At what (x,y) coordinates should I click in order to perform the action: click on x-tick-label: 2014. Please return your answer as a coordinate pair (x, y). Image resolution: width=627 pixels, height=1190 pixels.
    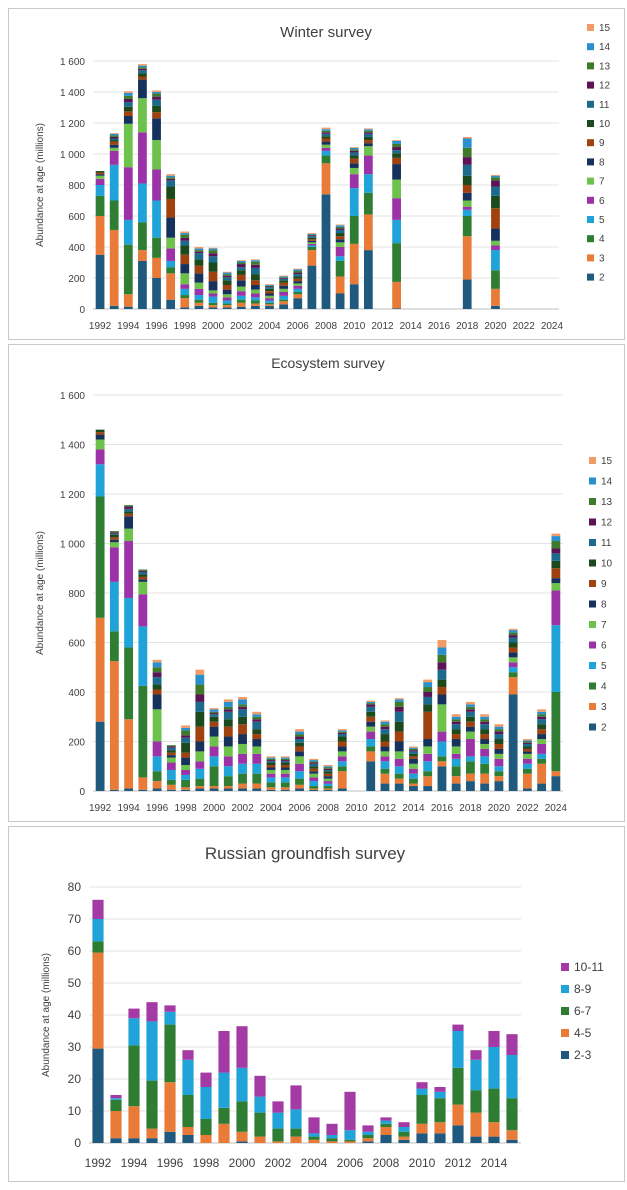
    Looking at the image, I should click on (413, 808).